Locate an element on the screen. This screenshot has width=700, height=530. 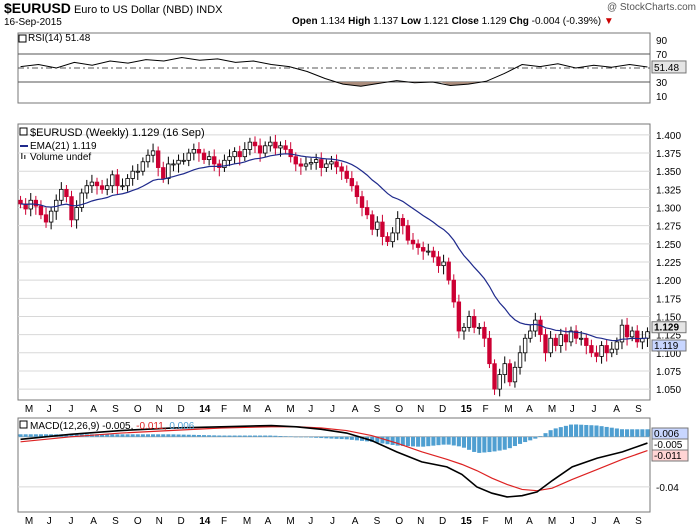
ema-tag-label: 1.119 is located at coordinates (666, 346).